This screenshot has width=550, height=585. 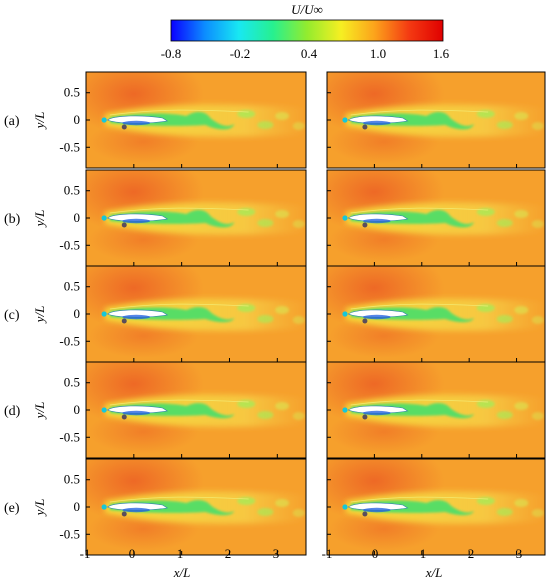 What do you see at coordinates (39, 219) in the screenshot?
I see `y-axis-label: y/L` at bounding box center [39, 219].